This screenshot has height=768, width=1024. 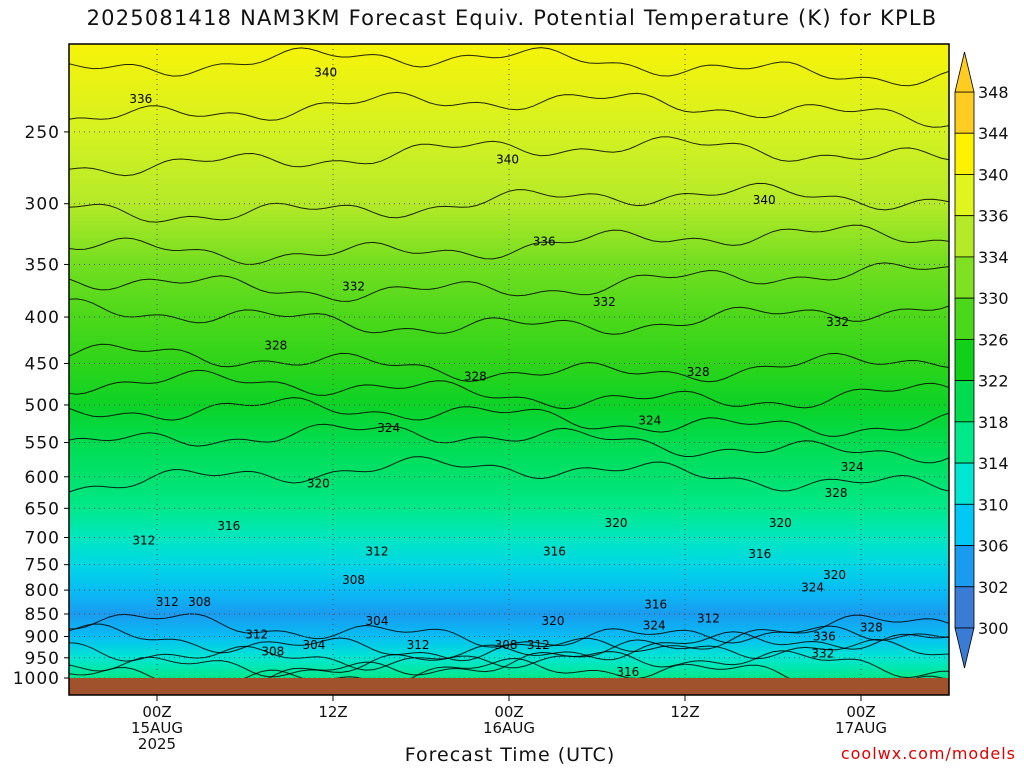 I want to click on colorbar-label: 340, so click(x=993, y=174).